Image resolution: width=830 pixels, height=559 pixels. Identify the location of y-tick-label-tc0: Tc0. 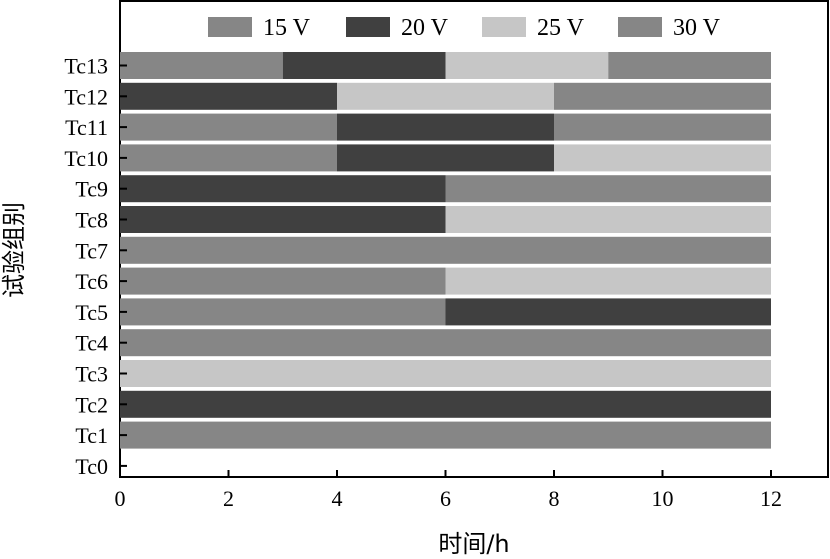
(91, 466).